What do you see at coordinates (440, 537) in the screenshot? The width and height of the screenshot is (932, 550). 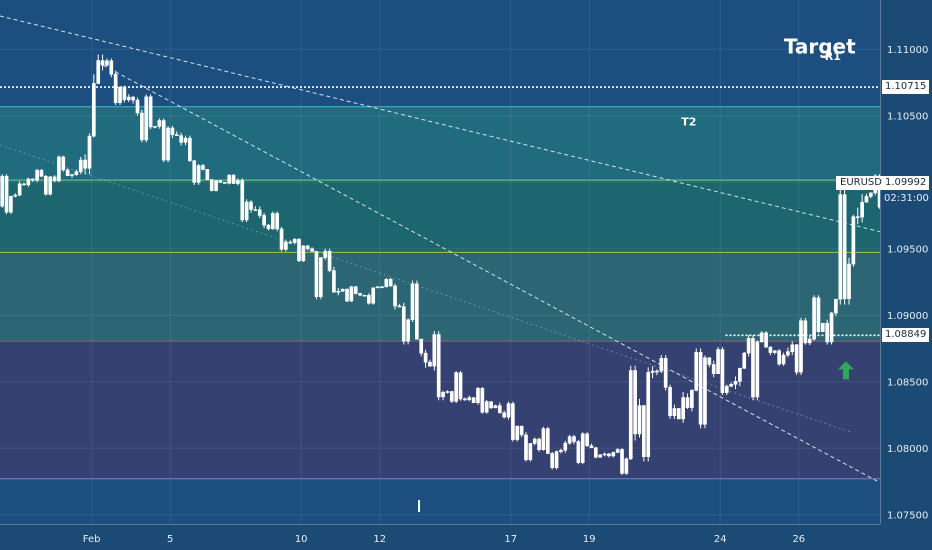 I see `time-axis-background` at bounding box center [440, 537].